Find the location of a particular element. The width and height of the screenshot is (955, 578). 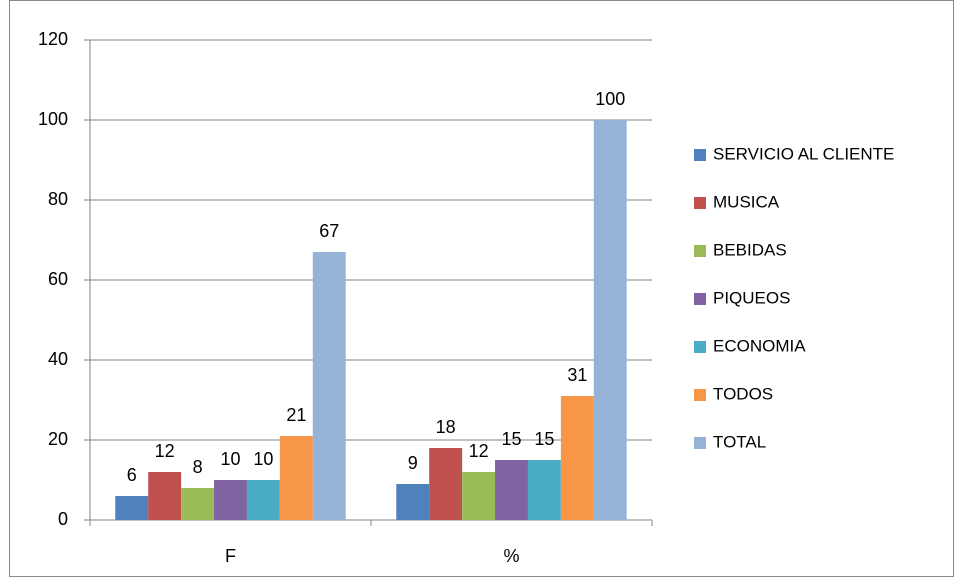

legend-label: MUSICA is located at coordinates (746, 201).